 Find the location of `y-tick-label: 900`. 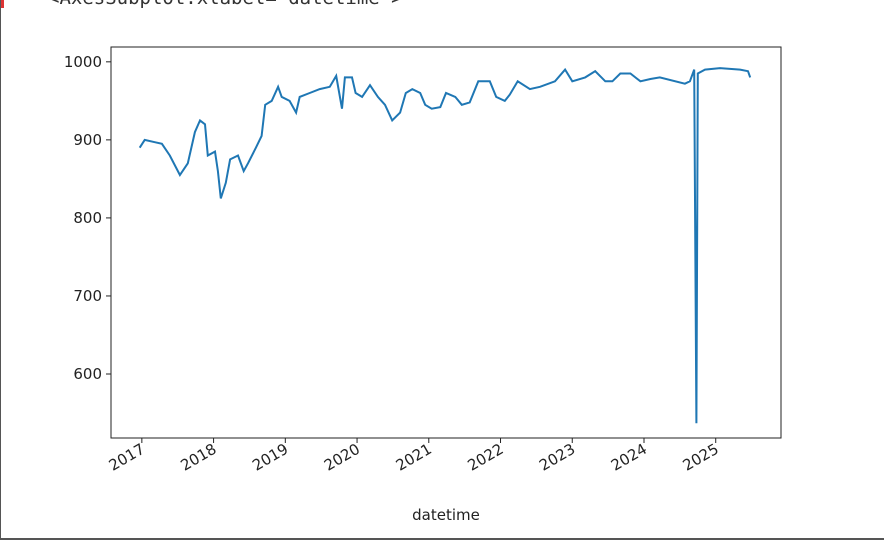

y-tick-label: 900 is located at coordinates (87, 140).